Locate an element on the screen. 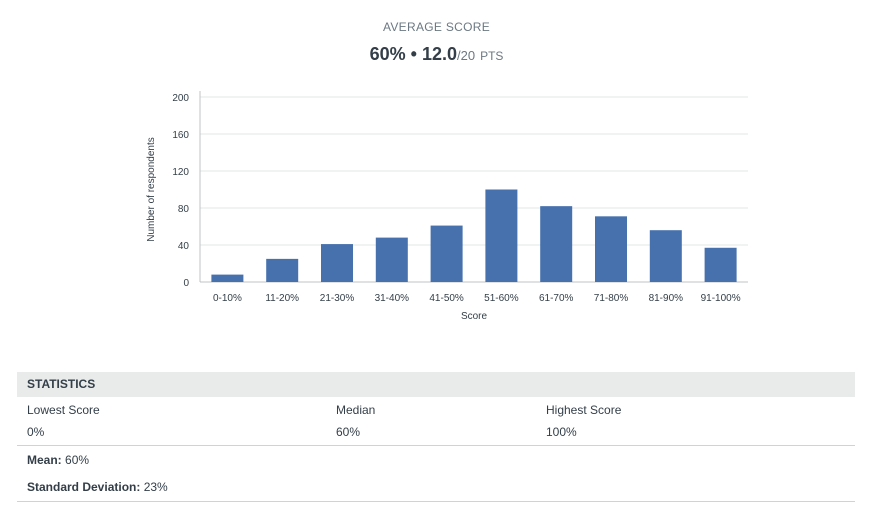  x-tick-label: 0-10% is located at coordinates (227, 298).